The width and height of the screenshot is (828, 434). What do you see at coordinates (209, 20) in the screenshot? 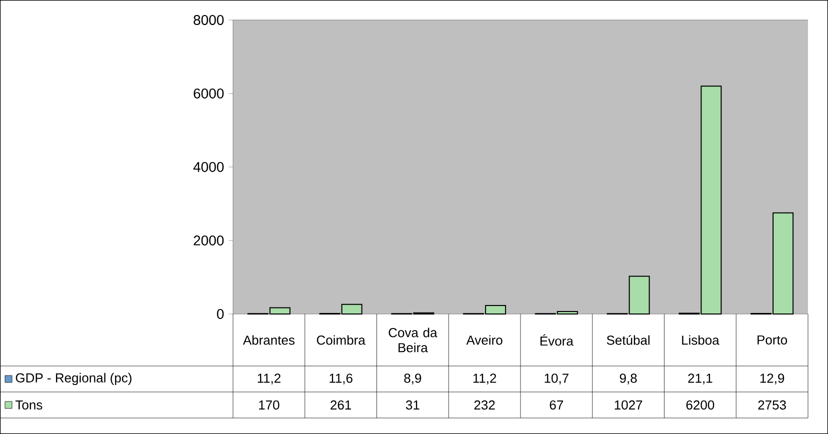
I see `y-tick-label: 8000` at bounding box center [209, 20].